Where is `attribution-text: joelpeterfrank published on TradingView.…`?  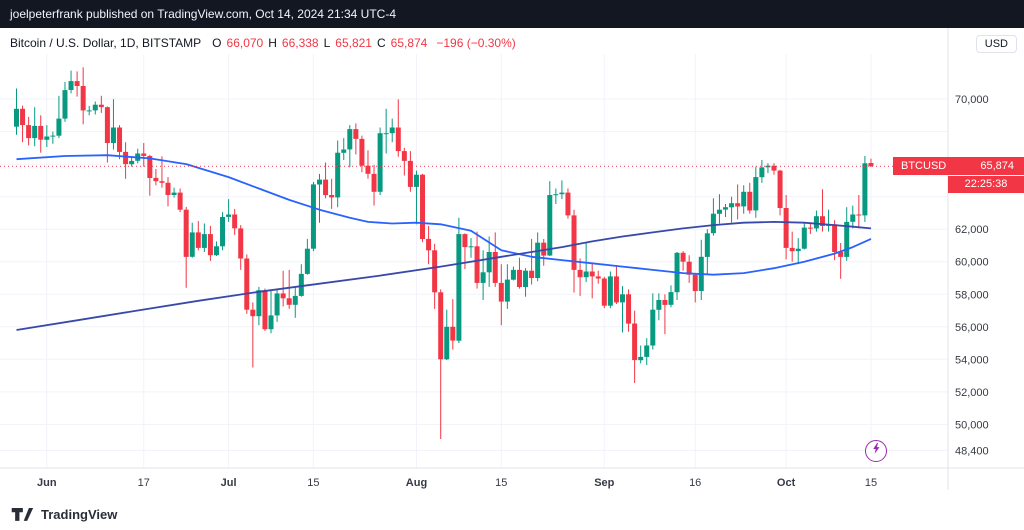
attribution-text: joelpeterfrank published on TradingView.… is located at coordinates (203, 14).